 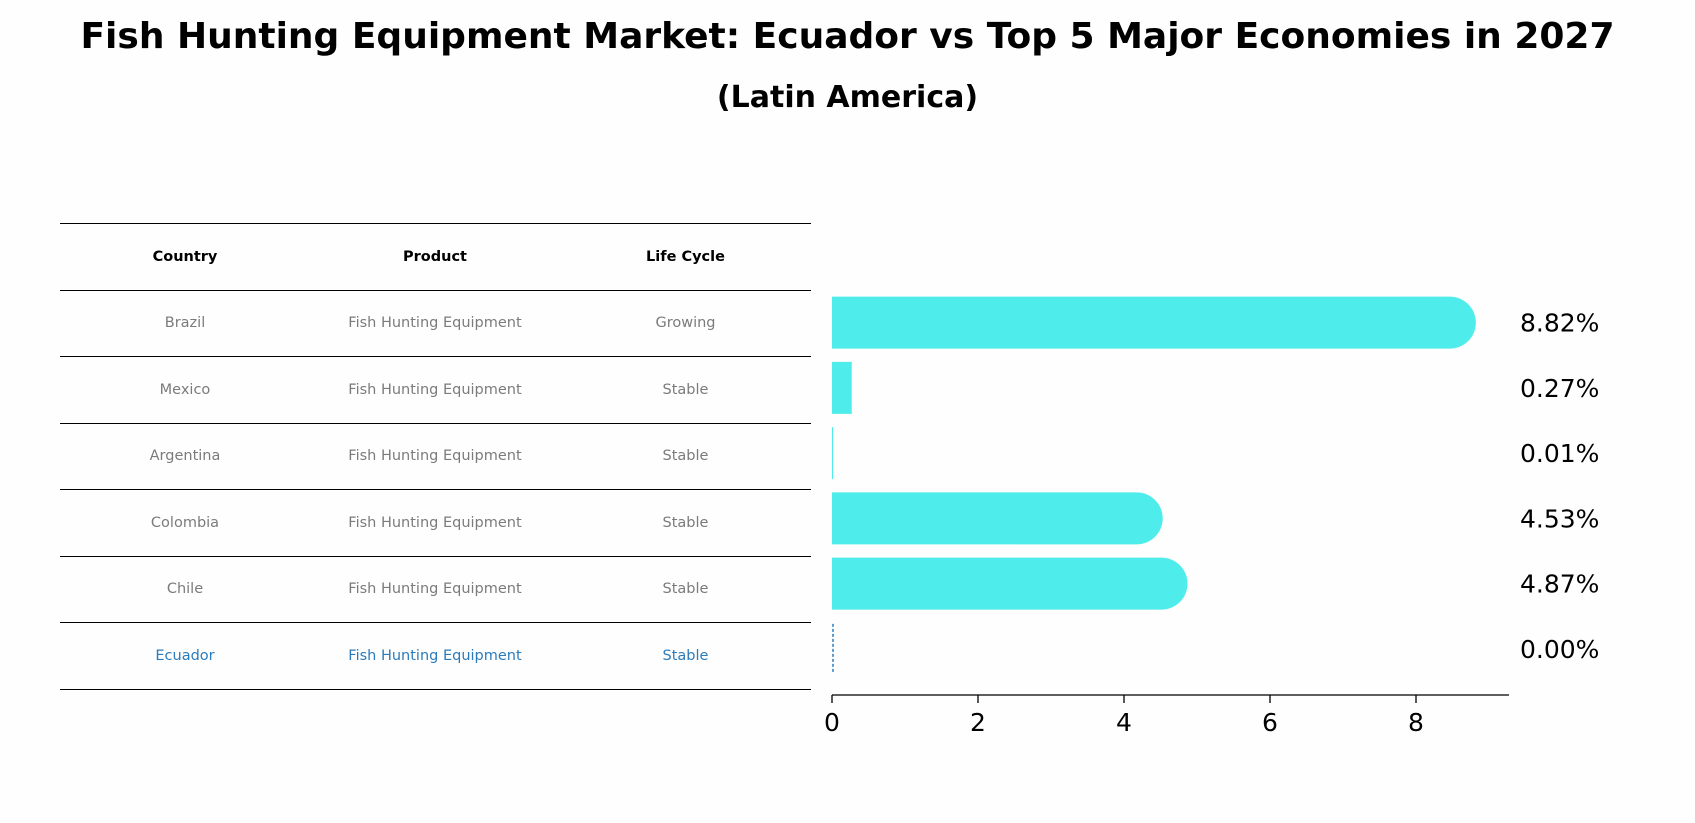 What do you see at coordinates (185, 389) in the screenshot?
I see `country-cell: Mexico` at bounding box center [185, 389].